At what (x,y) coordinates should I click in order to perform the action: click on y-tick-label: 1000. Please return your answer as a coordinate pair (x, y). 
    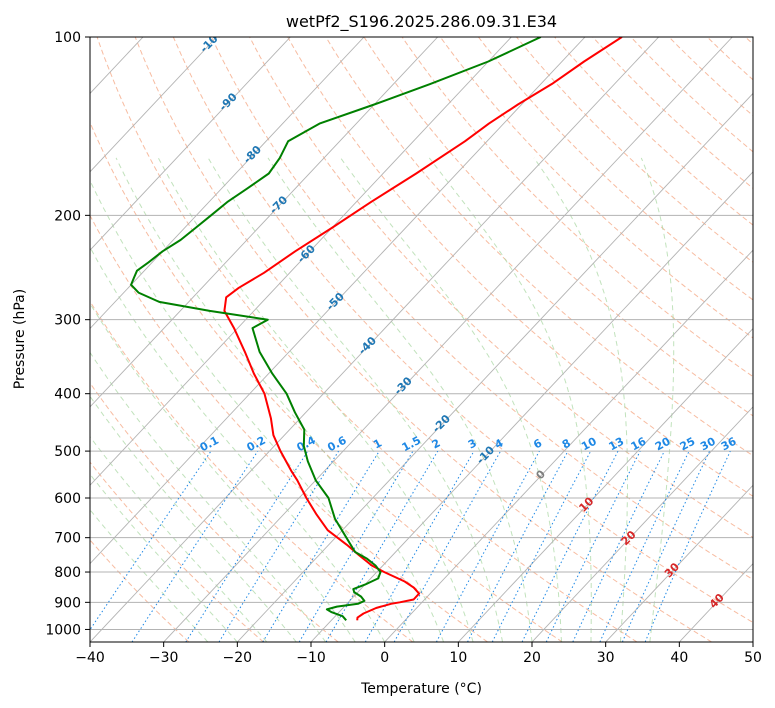
    Looking at the image, I should click on (63, 630).